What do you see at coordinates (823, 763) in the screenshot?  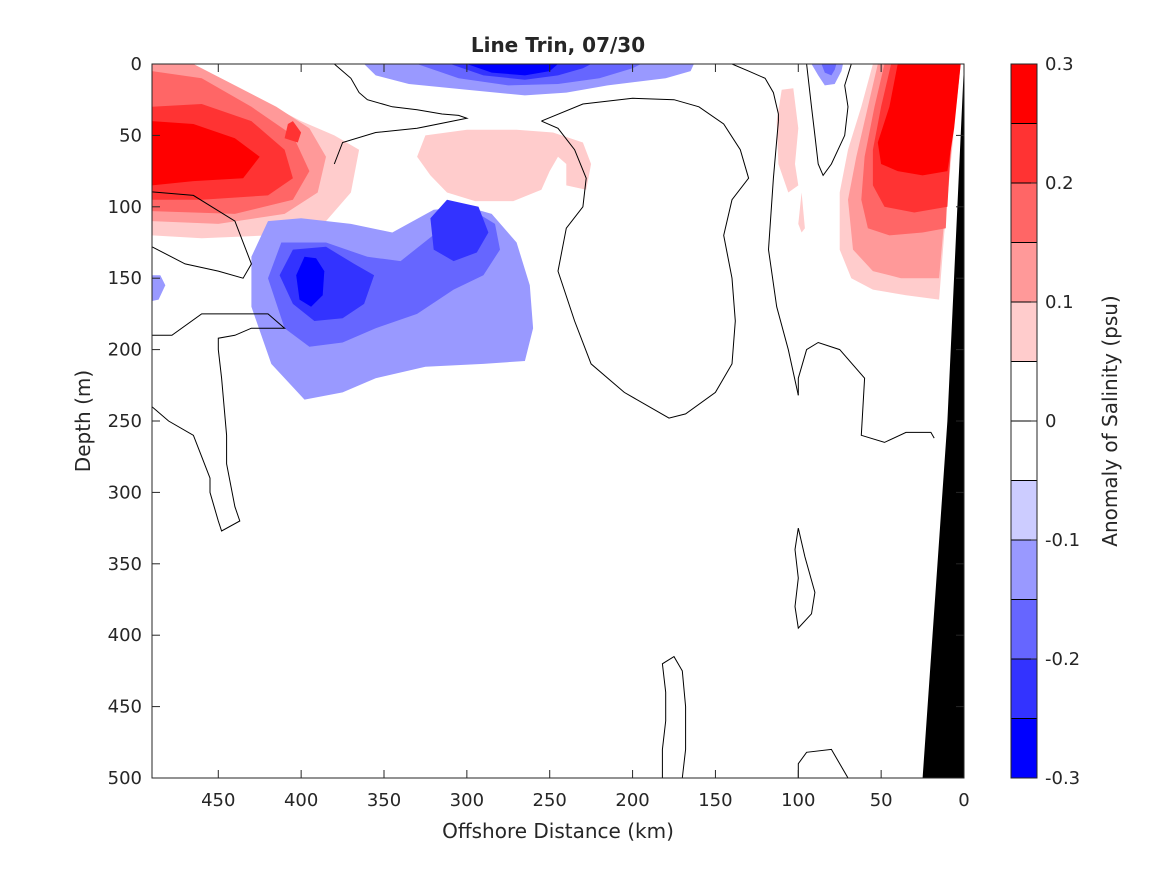 I see `contour-deep-right` at bounding box center [823, 763].